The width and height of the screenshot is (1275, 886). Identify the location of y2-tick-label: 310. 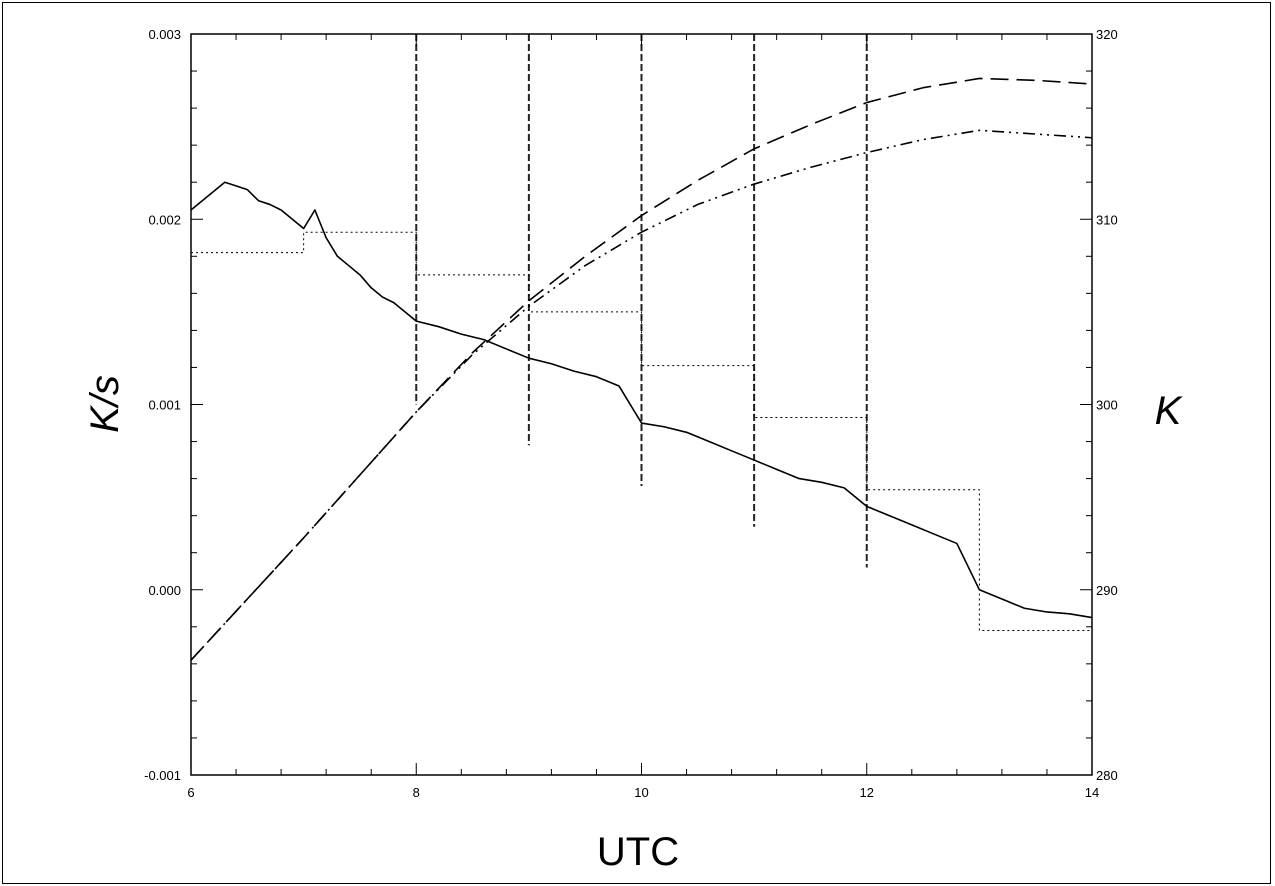
(1107, 219).